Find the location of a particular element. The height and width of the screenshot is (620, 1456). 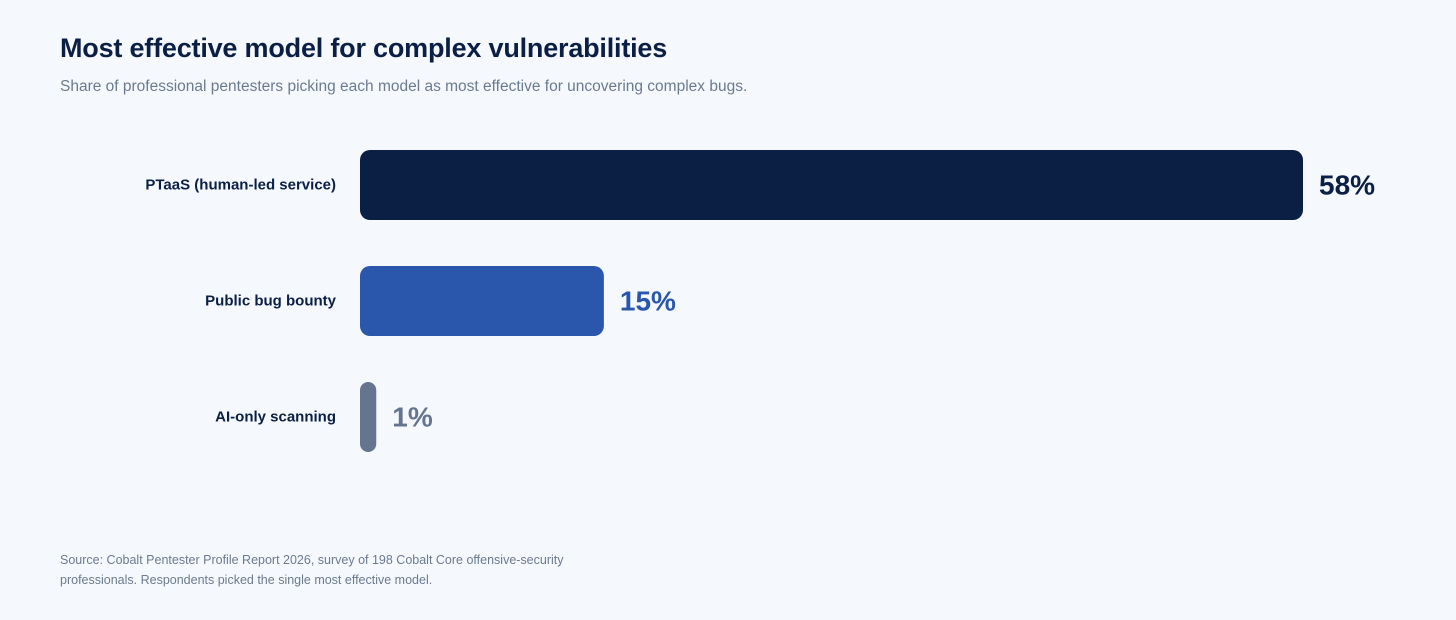

value-label-0: 58% is located at coordinates (1347, 185).